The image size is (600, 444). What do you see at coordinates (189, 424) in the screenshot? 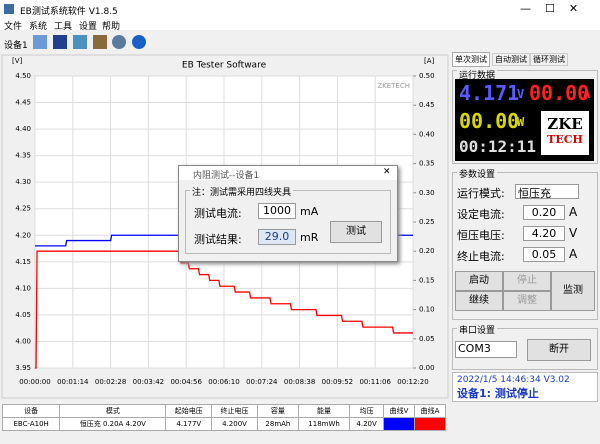
I see `cell: 4.177V` at bounding box center [189, 424].